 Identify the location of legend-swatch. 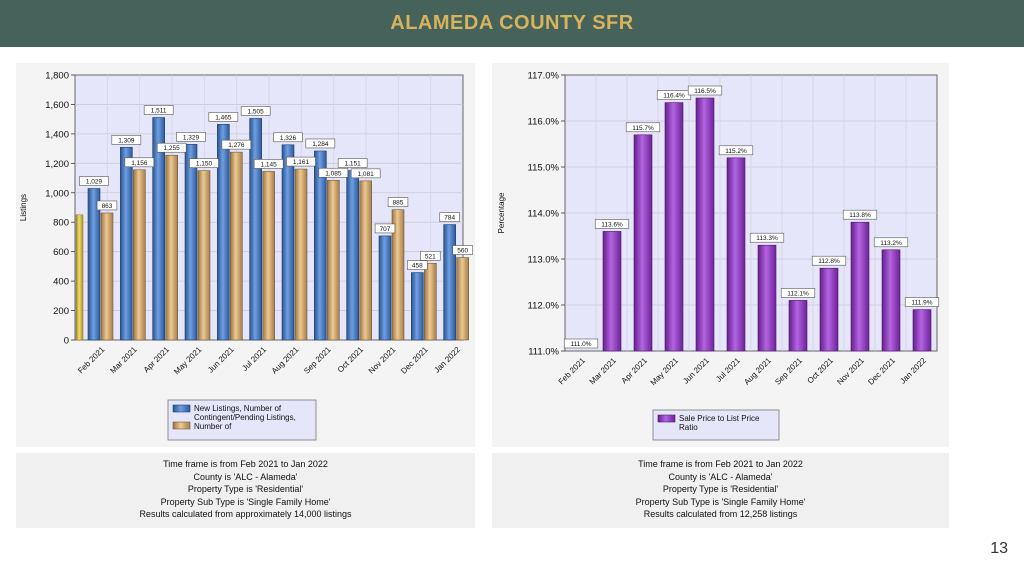
(666, 418).